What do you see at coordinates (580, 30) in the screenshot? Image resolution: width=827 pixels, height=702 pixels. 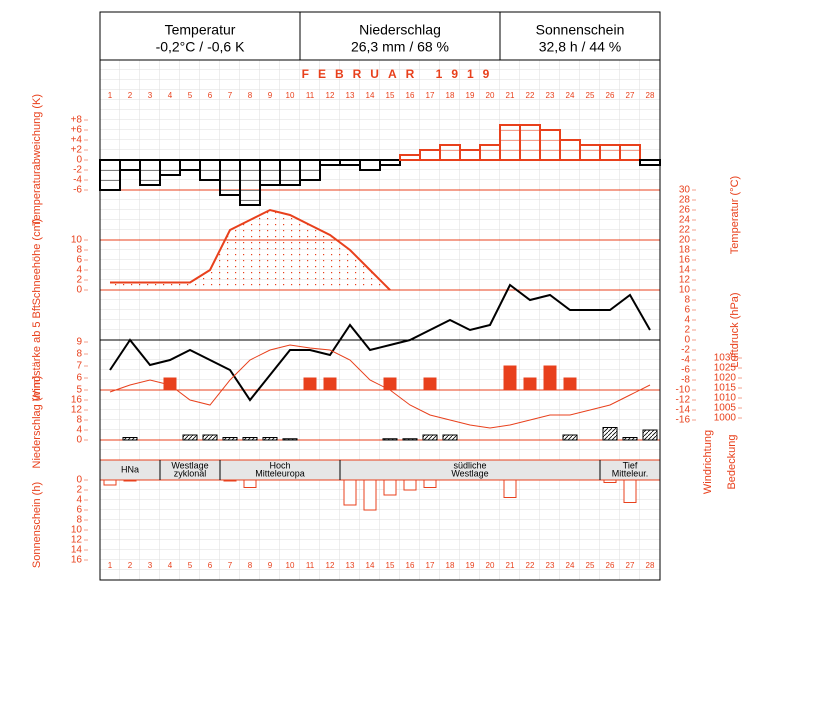 I see `header-label: Sonnenschein` at bounding box center [580, 30].